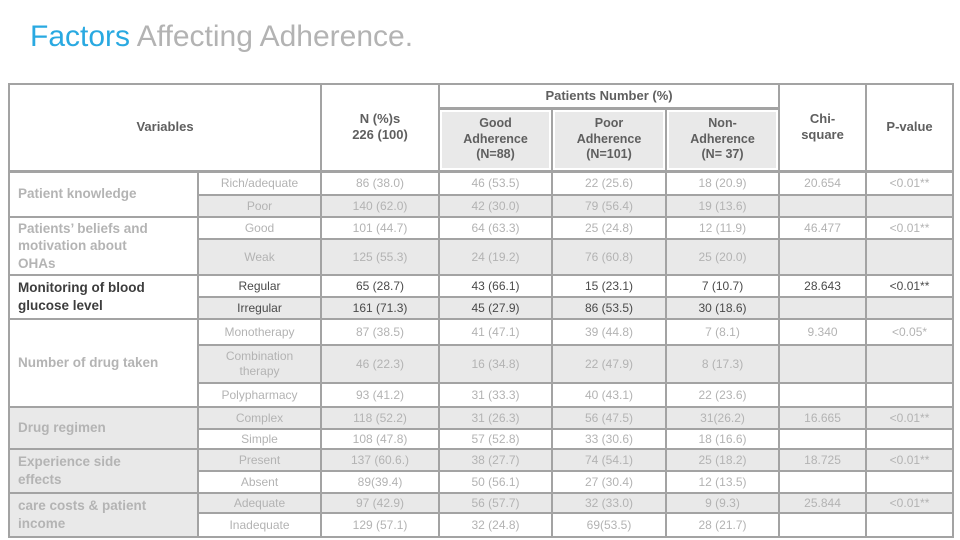  Describe the element at coordinates (823, 418) in the screenshot. I see `chi-square-cell: 16.665` at that location.